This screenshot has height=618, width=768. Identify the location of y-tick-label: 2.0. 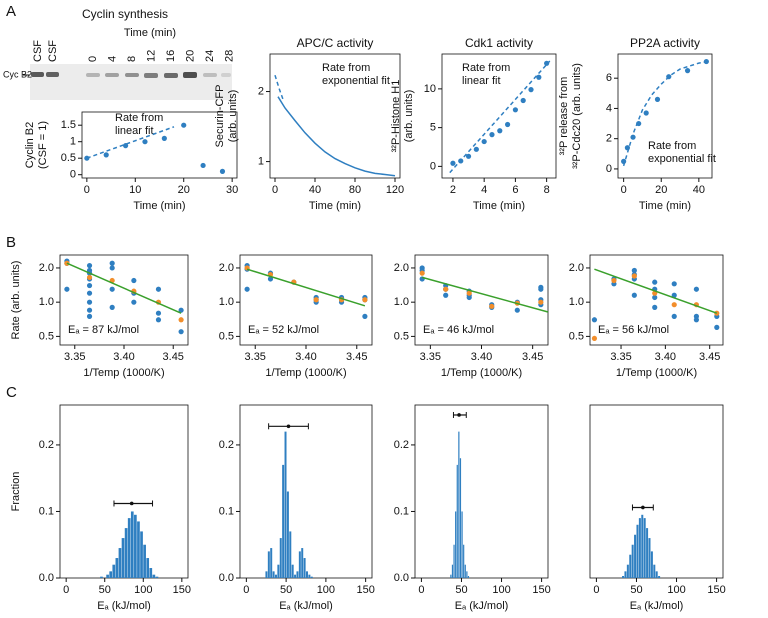
(401, 268).